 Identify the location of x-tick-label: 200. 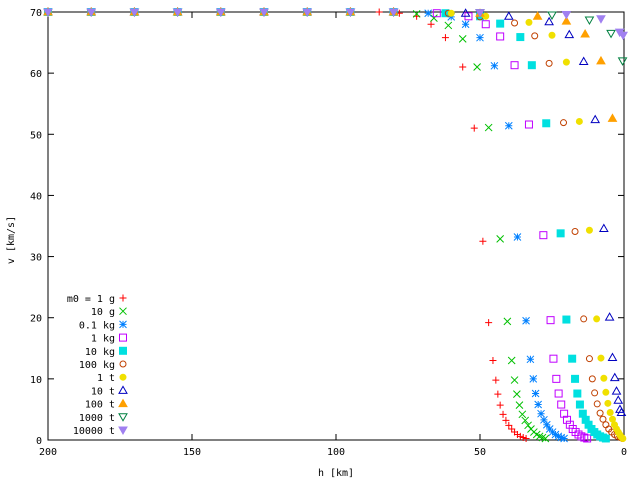
(48, 452).